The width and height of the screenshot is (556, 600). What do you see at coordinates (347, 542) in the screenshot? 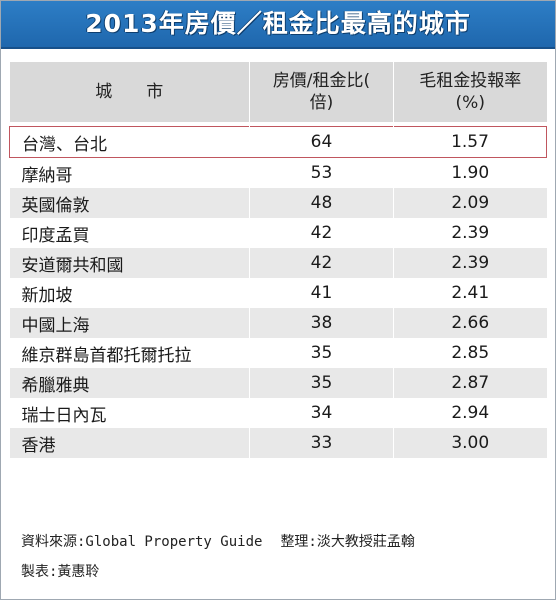
I see `compiled-by-note: 整理:淡大教授莊孟翰` at bounding box center [347, 542].